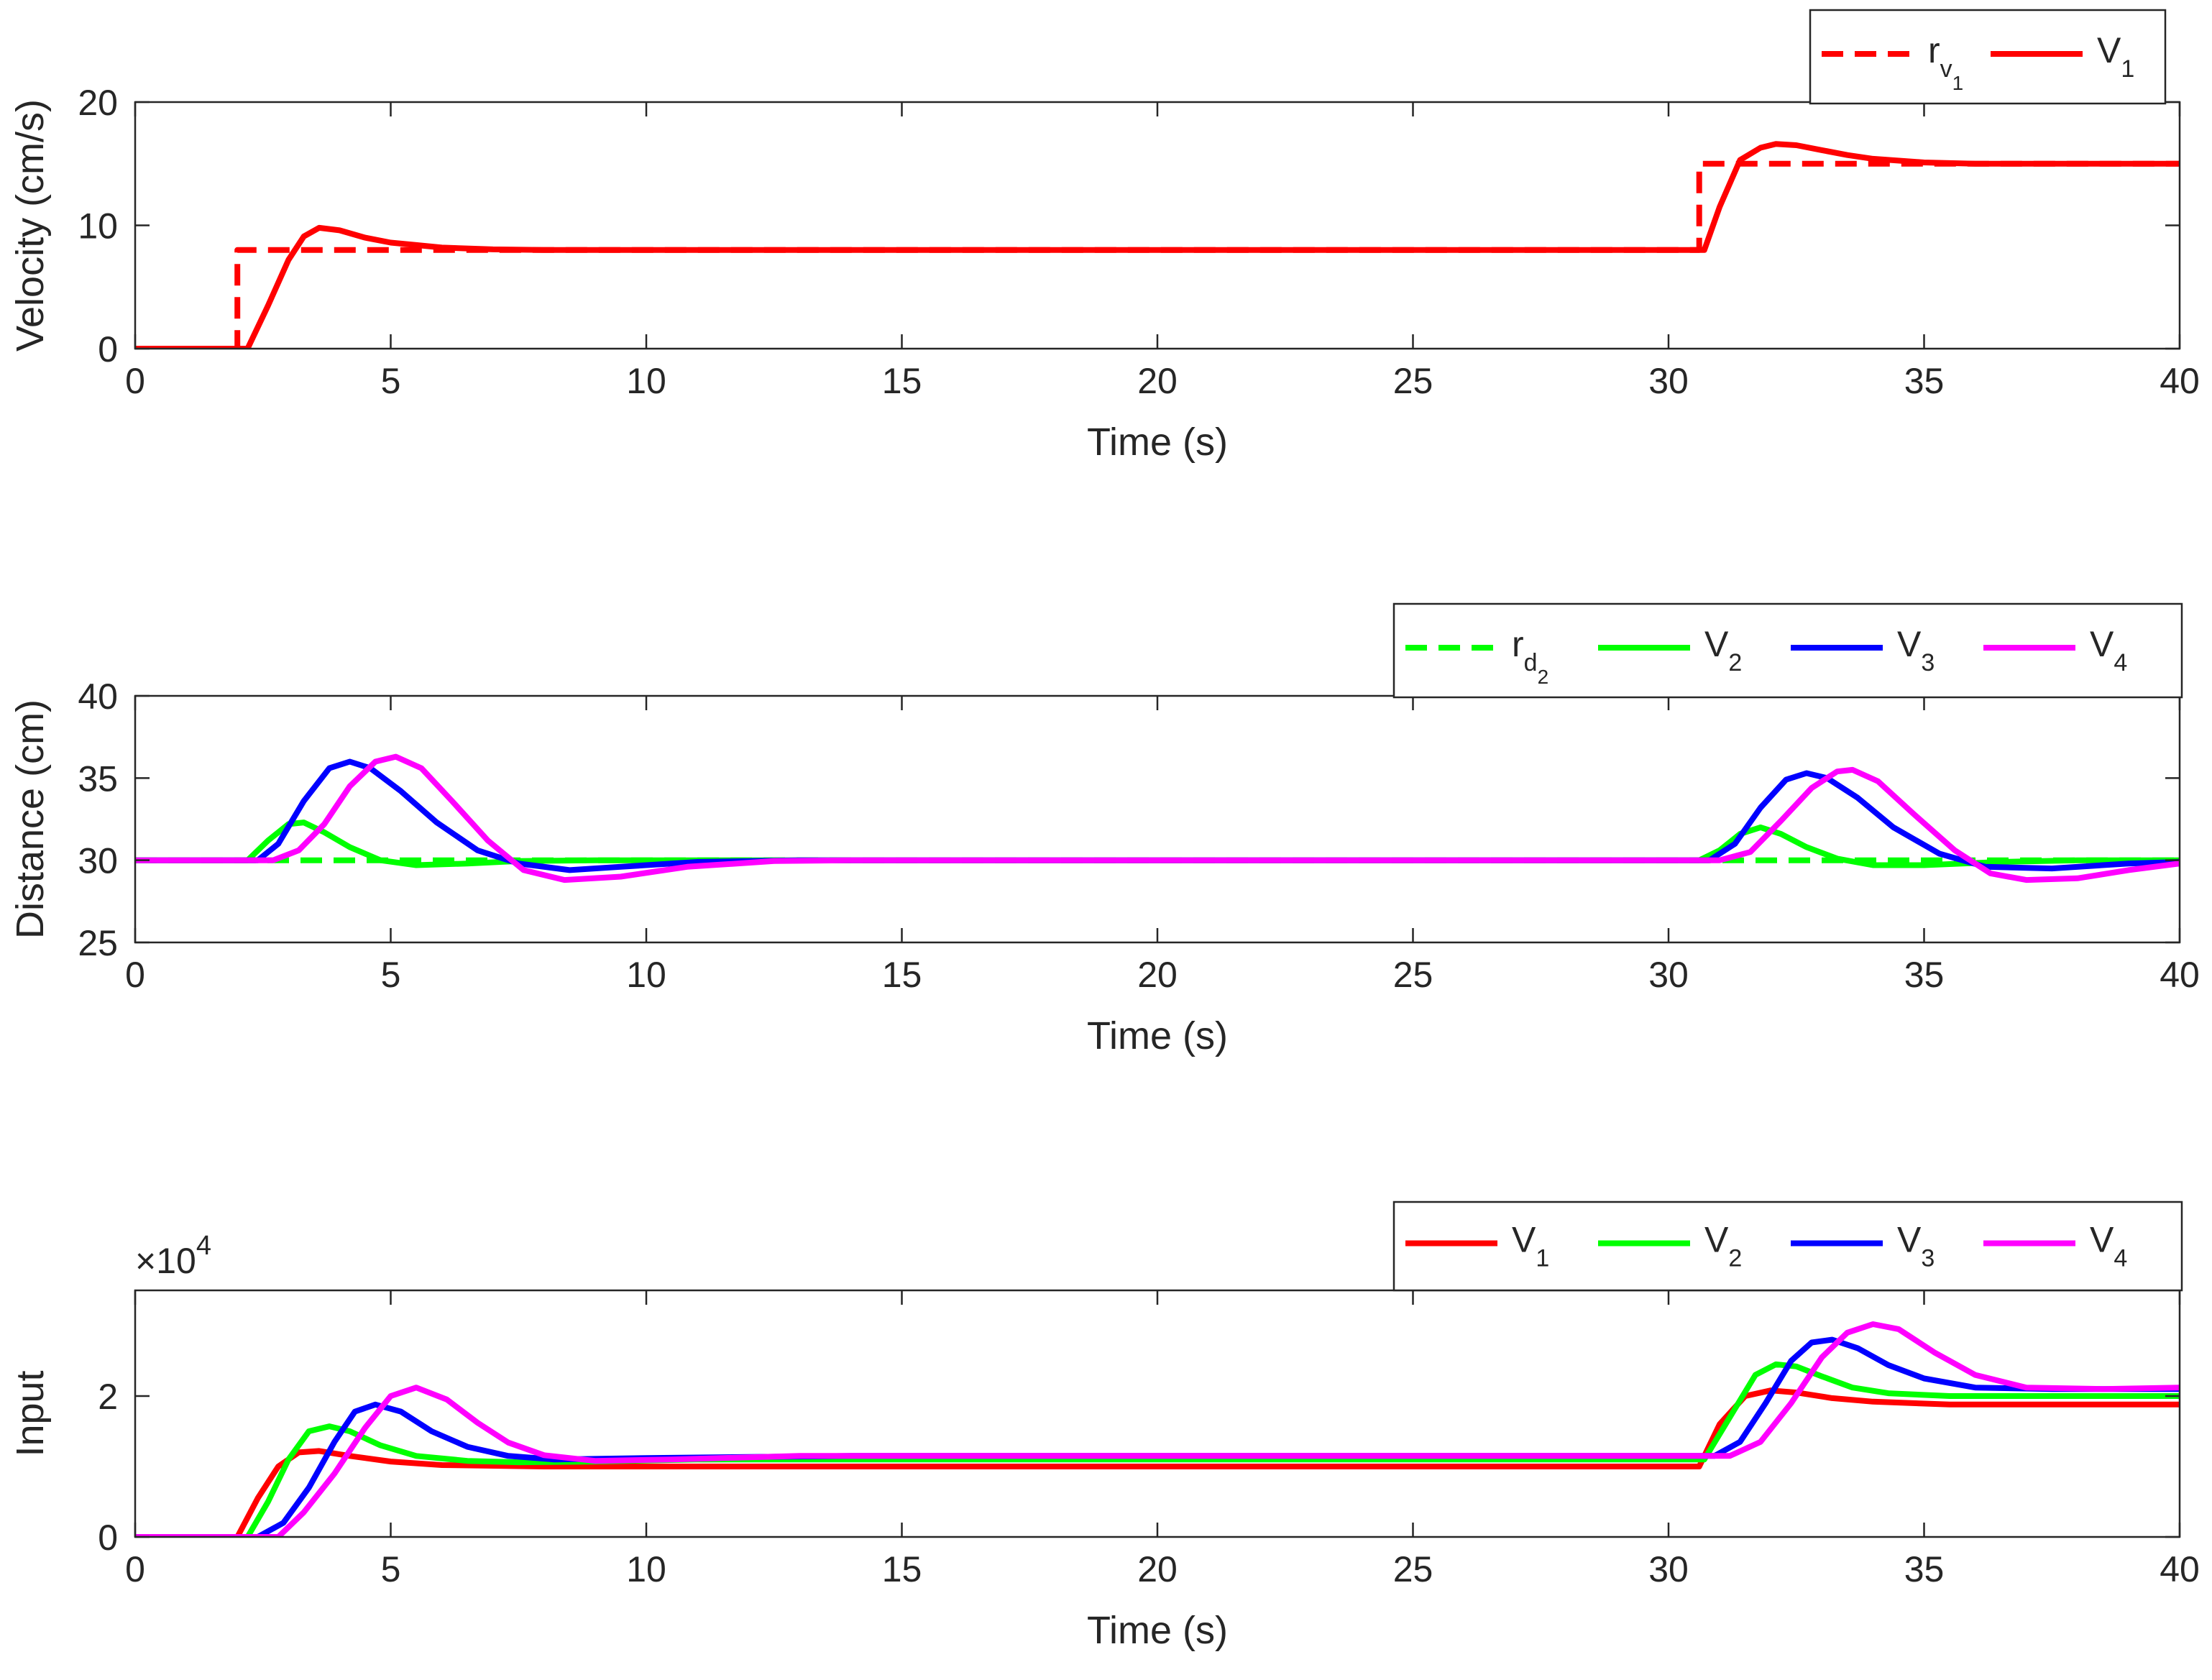  I want to click on distance-series, so click(1157, 818).